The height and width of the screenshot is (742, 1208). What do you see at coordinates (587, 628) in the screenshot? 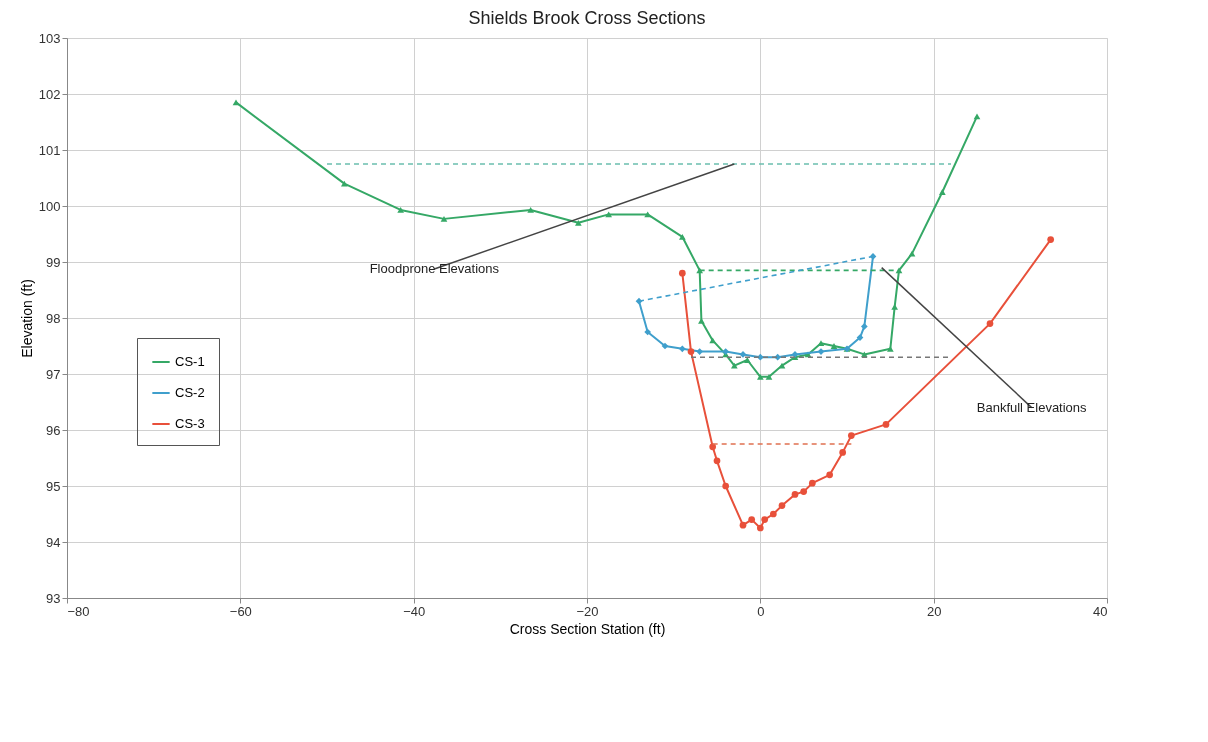
I see `x-axis-title: Cross Section Station (ft)` at bounding box center [587, 628].